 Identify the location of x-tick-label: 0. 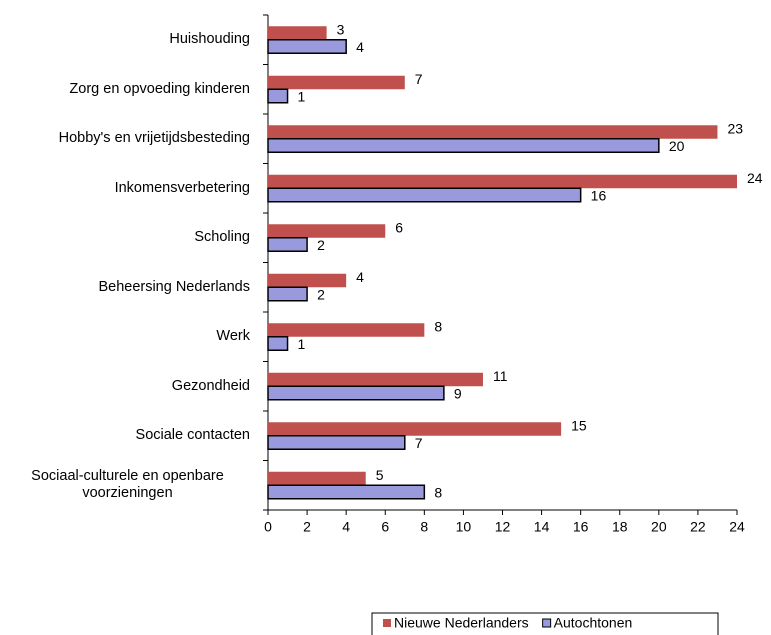
(268, 527).